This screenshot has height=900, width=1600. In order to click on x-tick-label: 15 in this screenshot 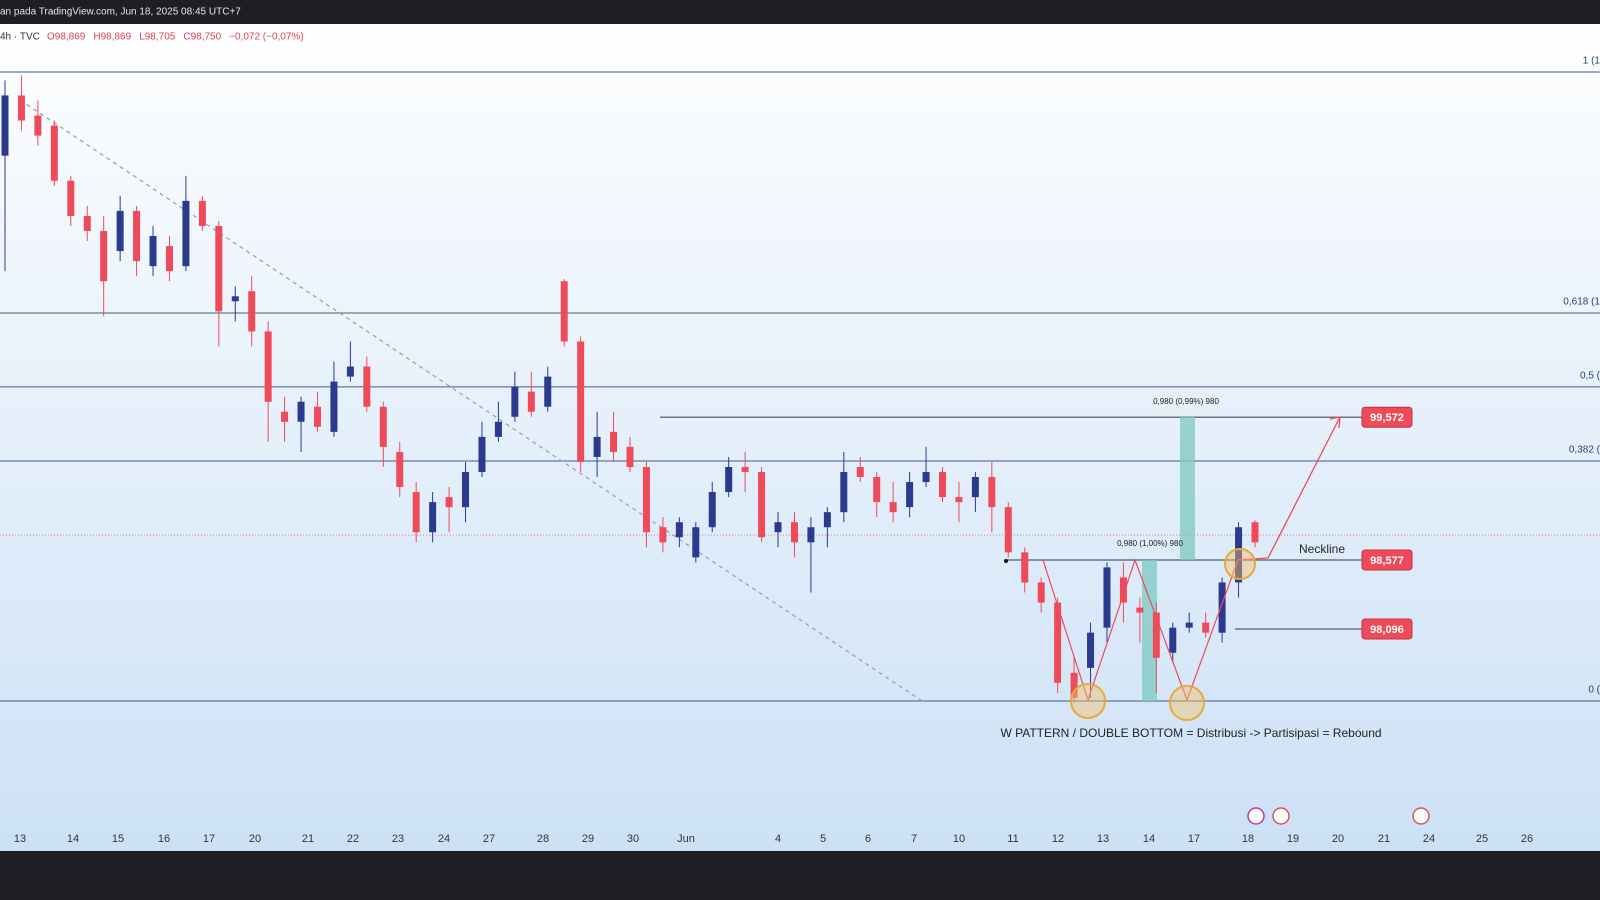, I will do `click(118, 839)`.